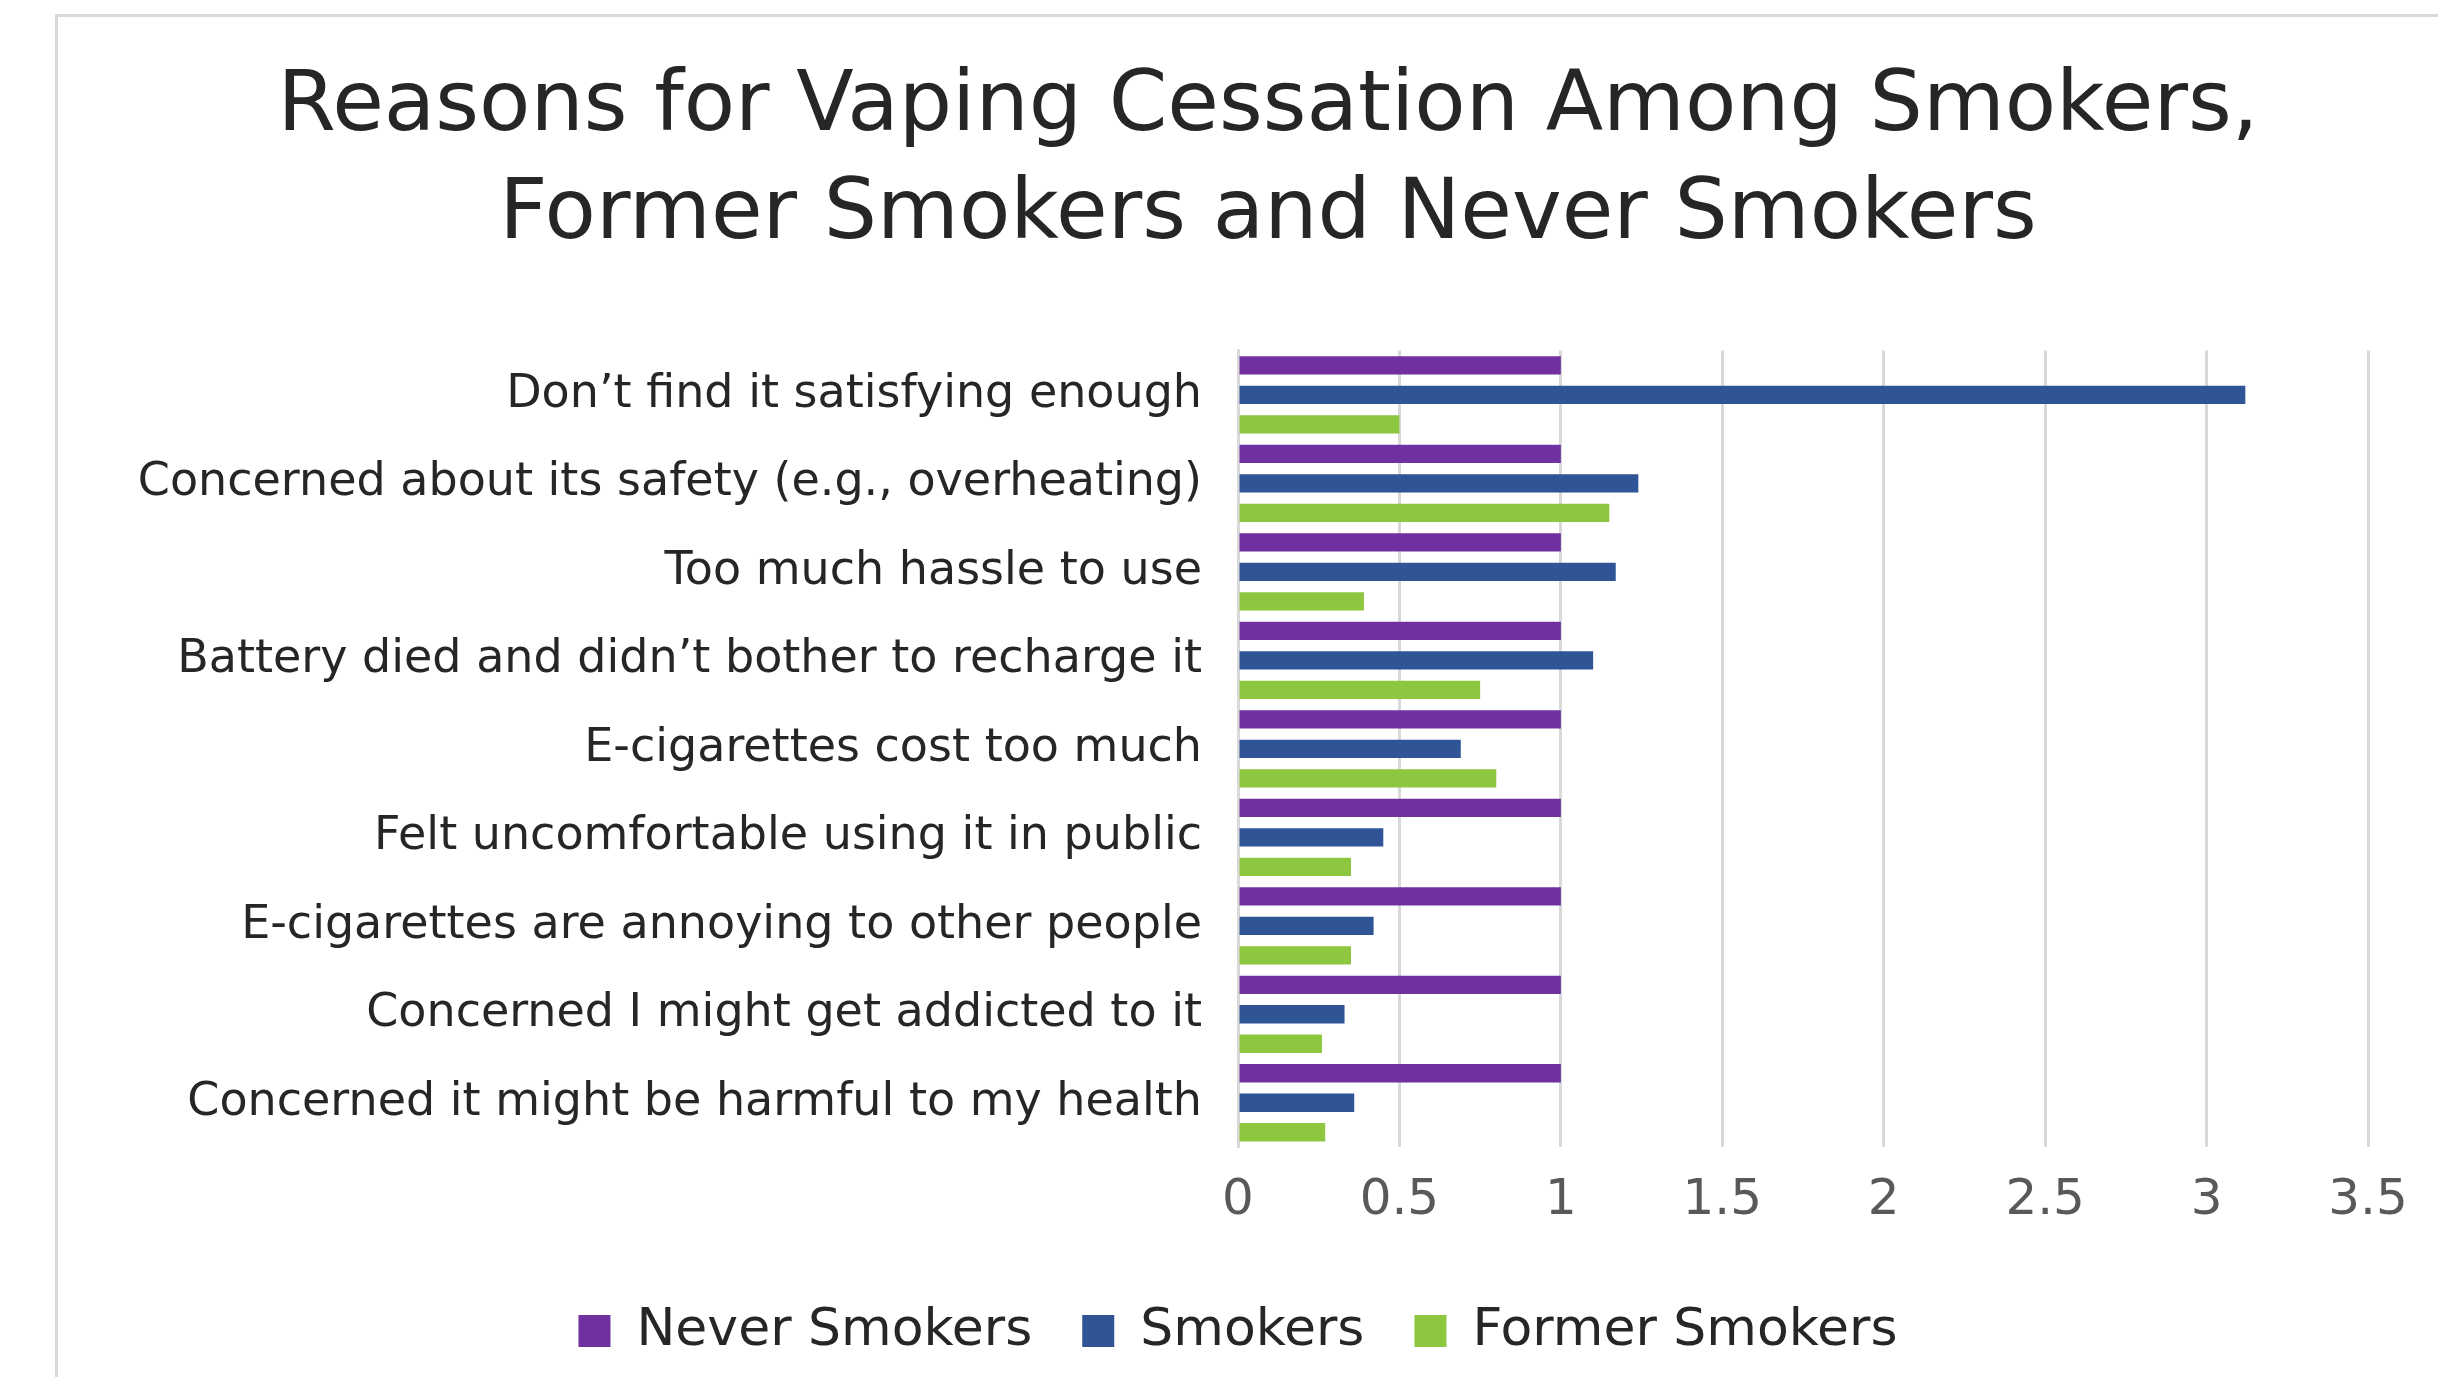  I want to click on x-tick-label: 0.5, so click(1399, 1196).